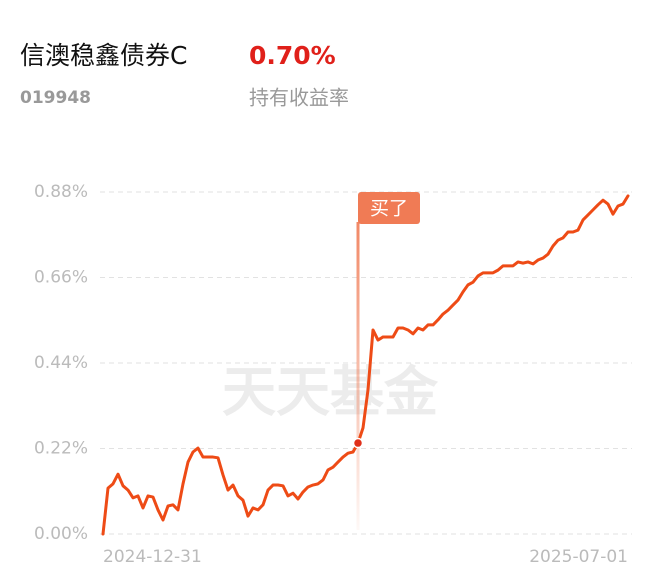  What do you see at coordinates (61, 534) in the screenshot?
I see `y-tick-label: 0.00%` at bounding box center [61, 534].